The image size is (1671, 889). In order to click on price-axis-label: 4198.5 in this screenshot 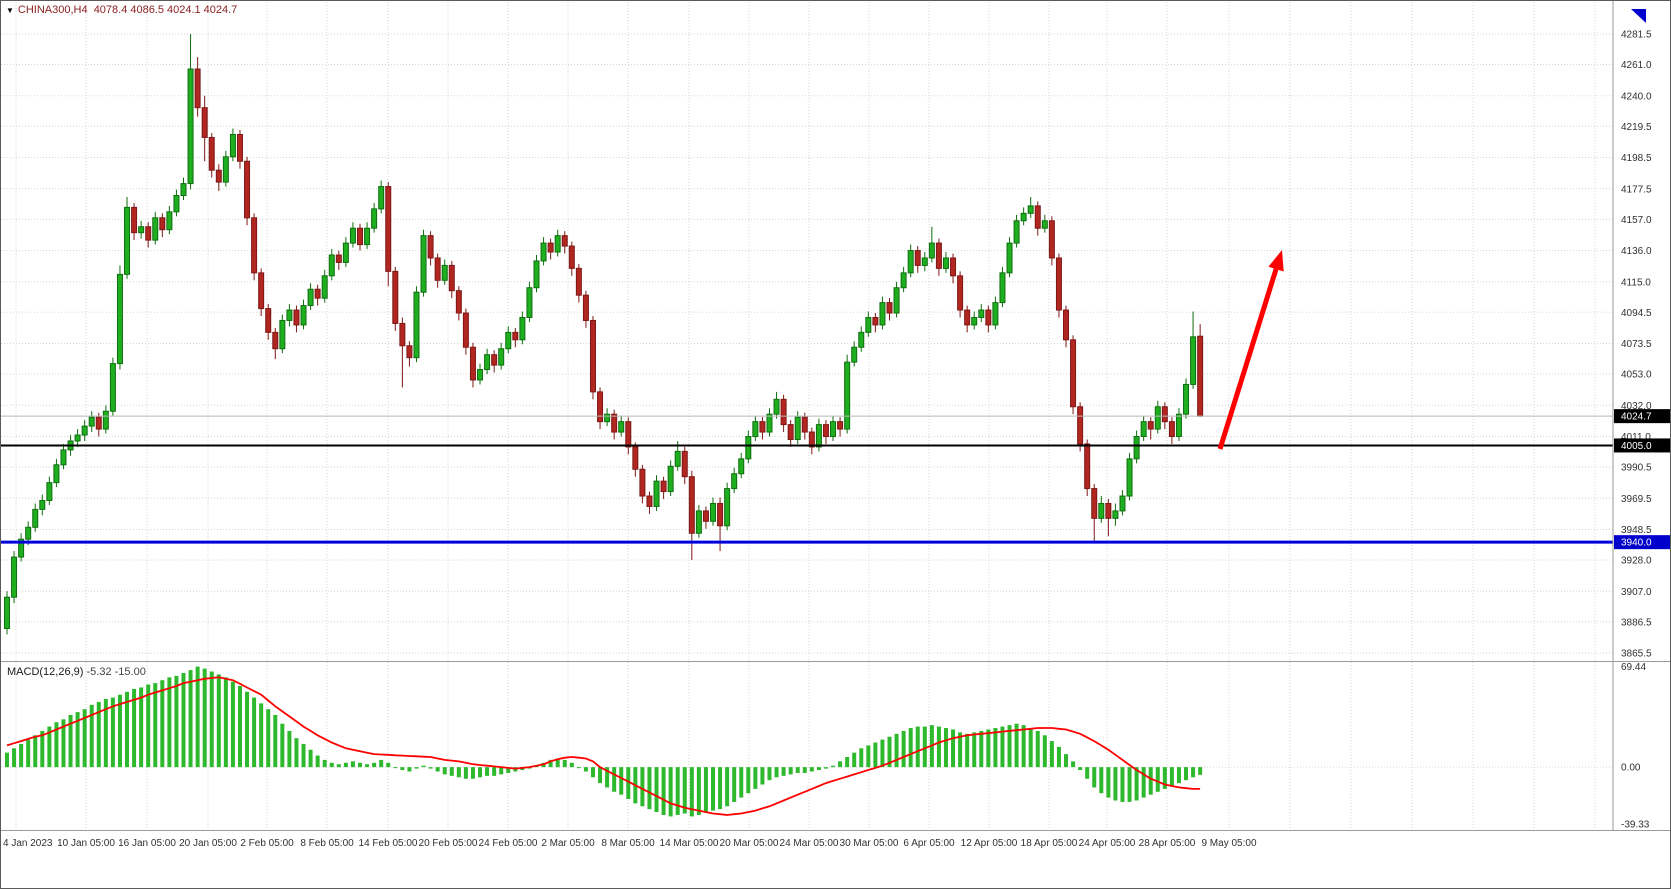, I will do `click(1636, 158)`.